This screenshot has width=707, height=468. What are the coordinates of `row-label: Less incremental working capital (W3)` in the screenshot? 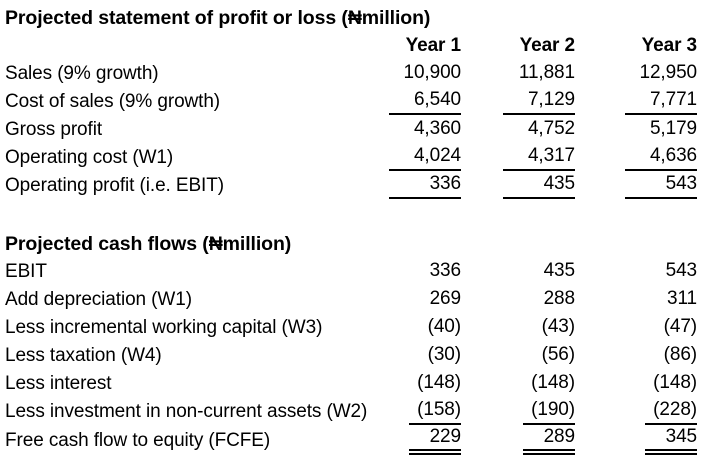 It's located at (164, 327).